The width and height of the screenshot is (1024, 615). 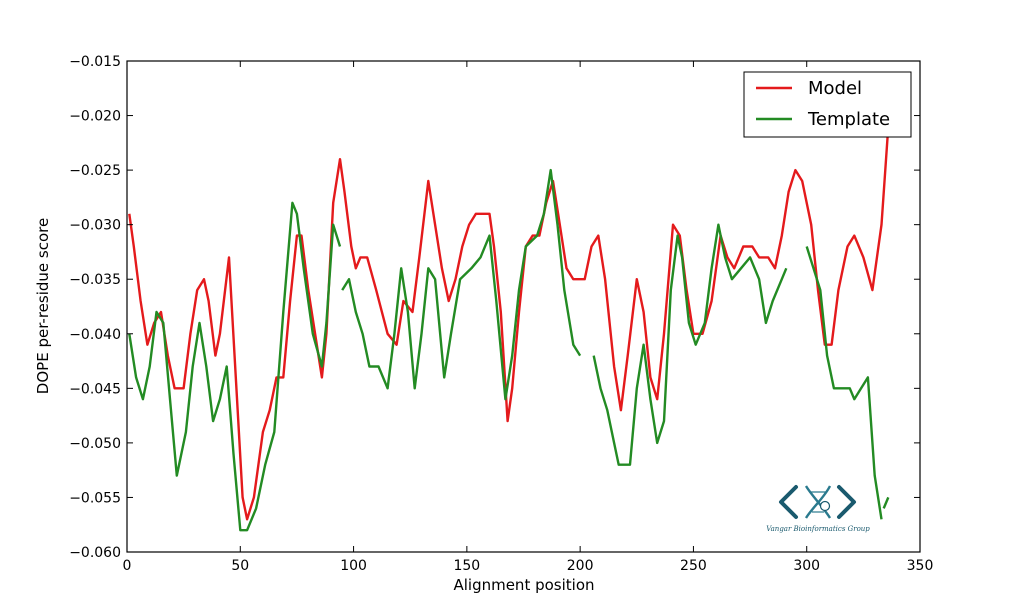 What do you see at coordinates (523, 585) in the screenshot?
I see `x-axis-title: Alignment position` at bounding box center [523, 585].